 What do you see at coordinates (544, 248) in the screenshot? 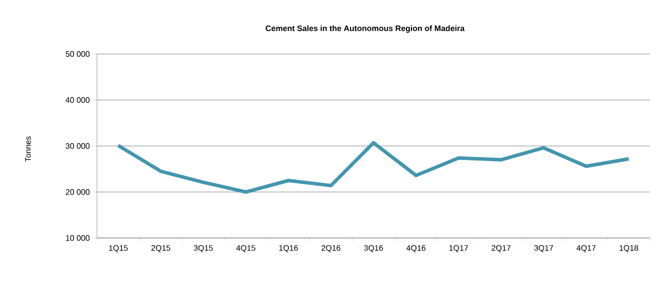
I see `x-tick-label: 3Q17` at bounding box center [544, 248].